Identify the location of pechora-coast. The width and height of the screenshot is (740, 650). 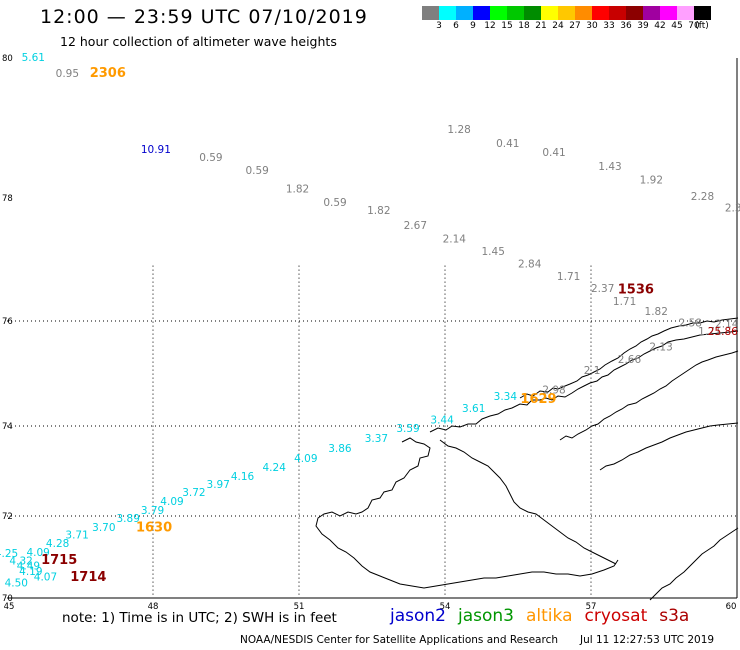
(528, 502).